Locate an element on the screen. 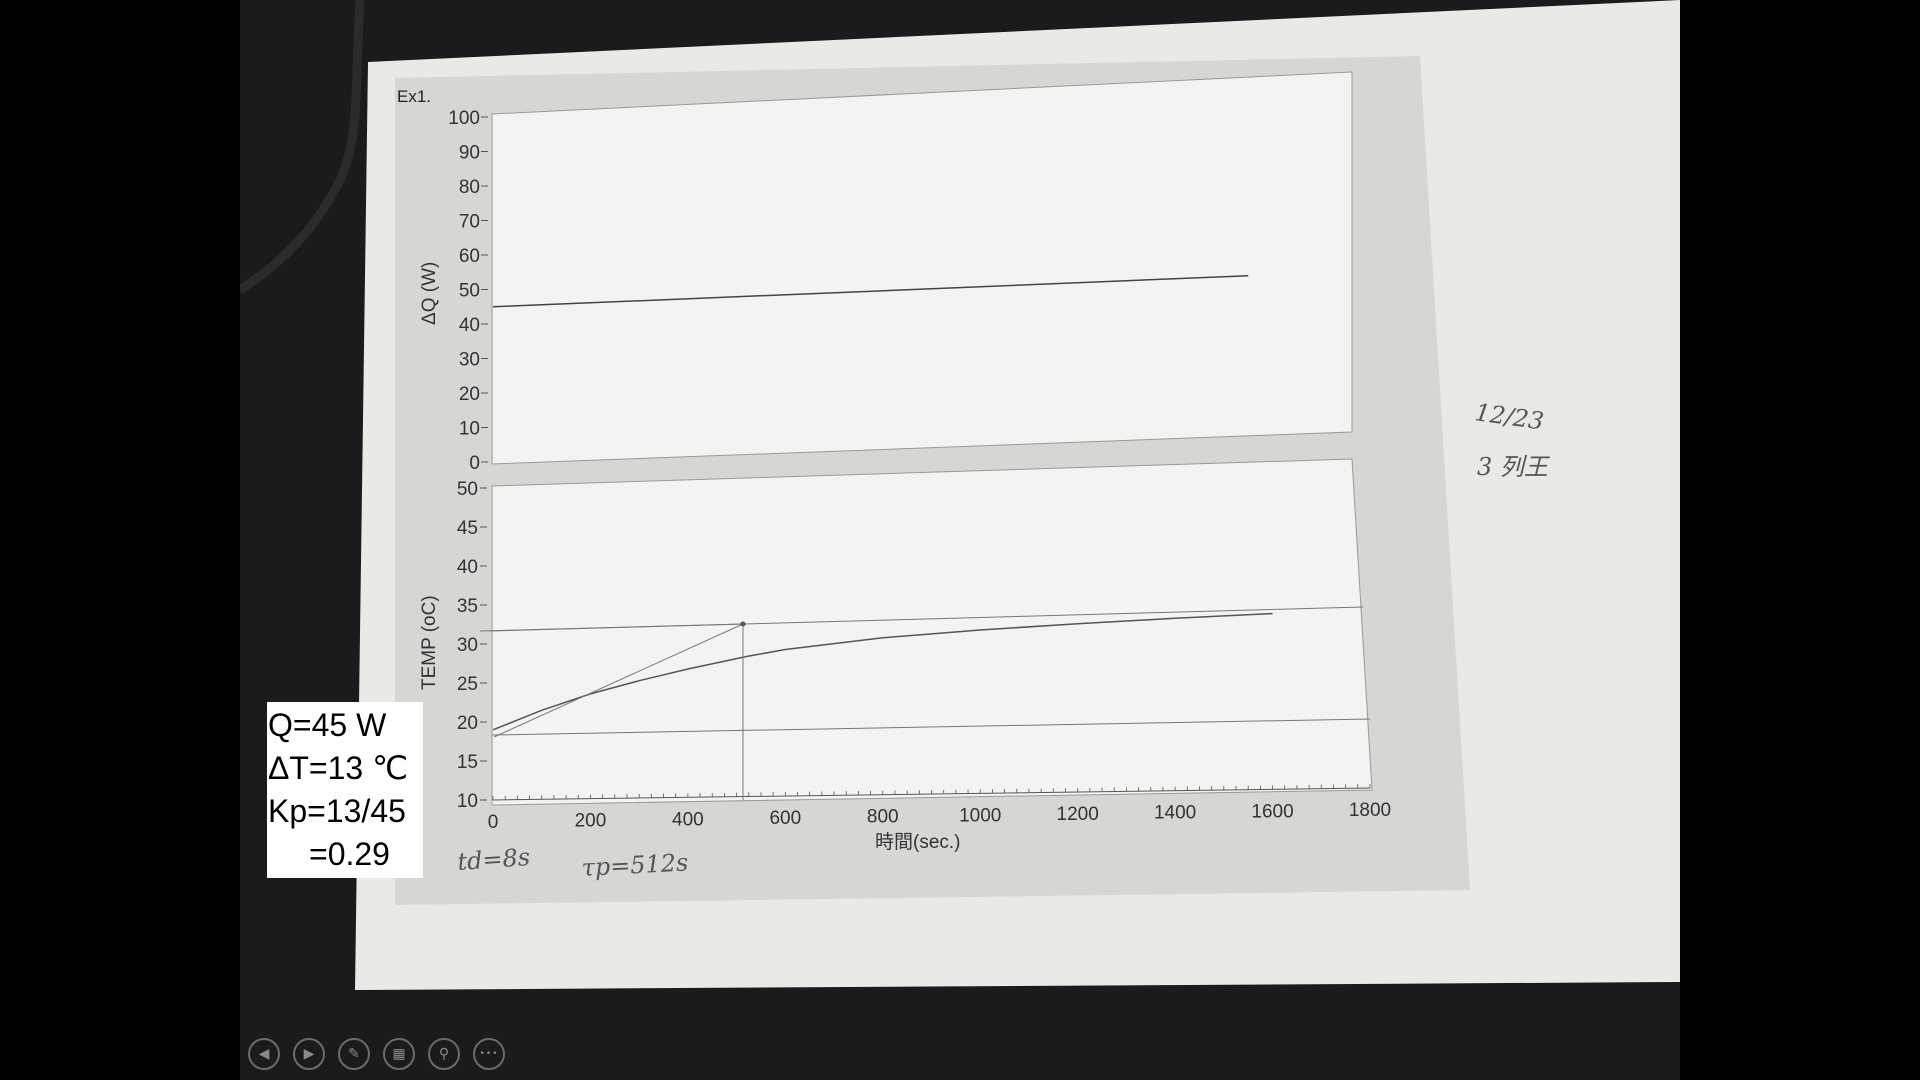  lower-y-tick-label: 50 is located at coordinates (467, 489).